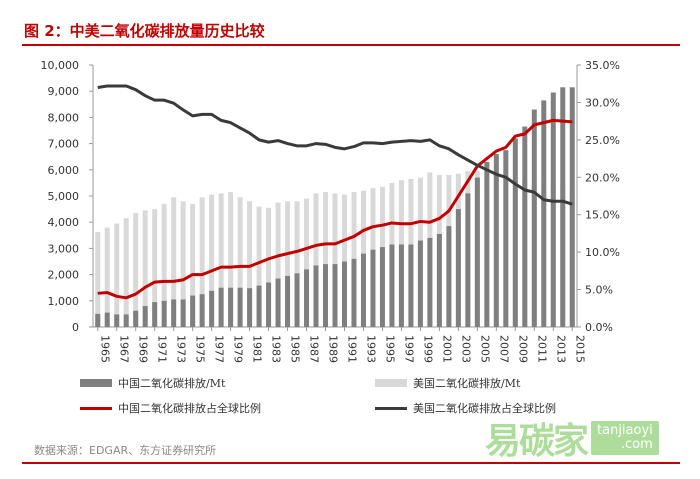 Image resolution: width=700 pixels, height=479 pixels. I want to click on x-tick-label: 1977, so click(219, 349).